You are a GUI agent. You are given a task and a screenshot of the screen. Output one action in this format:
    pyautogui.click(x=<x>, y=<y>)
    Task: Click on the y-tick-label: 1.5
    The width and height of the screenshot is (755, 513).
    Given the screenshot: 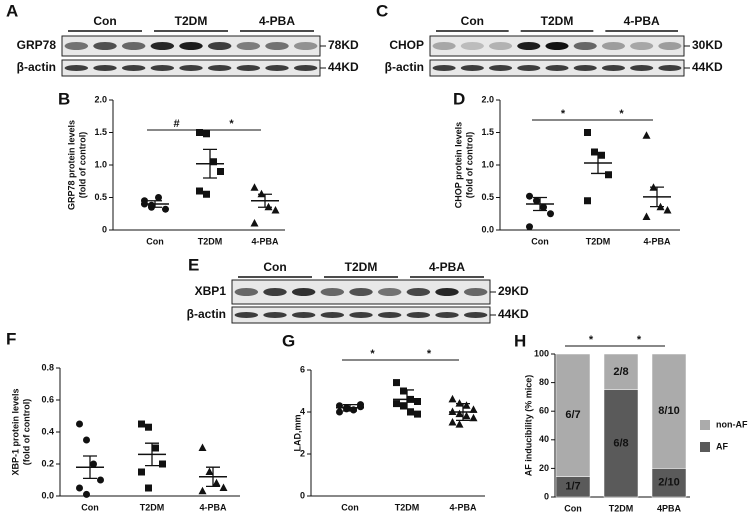 What is the action you would take?
    pyautogui.click(x=100, y=132)
    